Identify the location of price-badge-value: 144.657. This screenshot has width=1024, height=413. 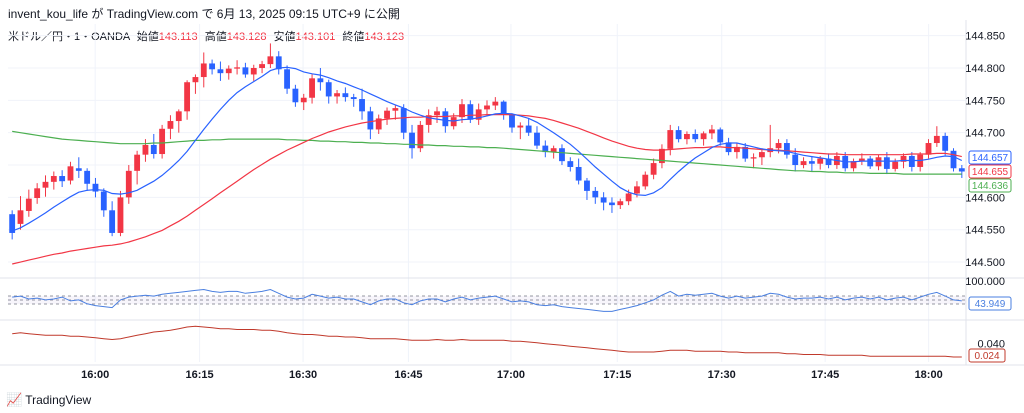
(990, 158).